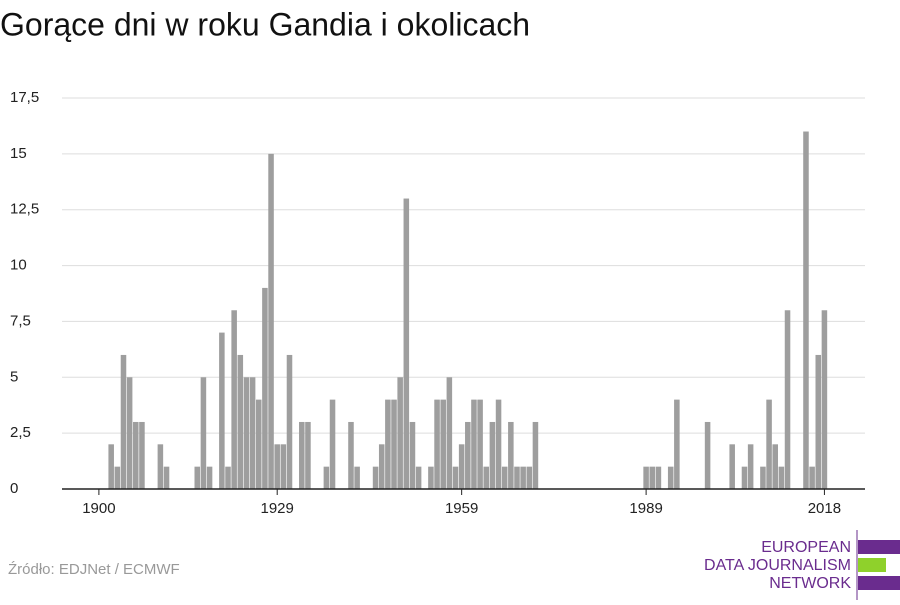  I want to click on x-tick-label: 1900, so click(98, 508).